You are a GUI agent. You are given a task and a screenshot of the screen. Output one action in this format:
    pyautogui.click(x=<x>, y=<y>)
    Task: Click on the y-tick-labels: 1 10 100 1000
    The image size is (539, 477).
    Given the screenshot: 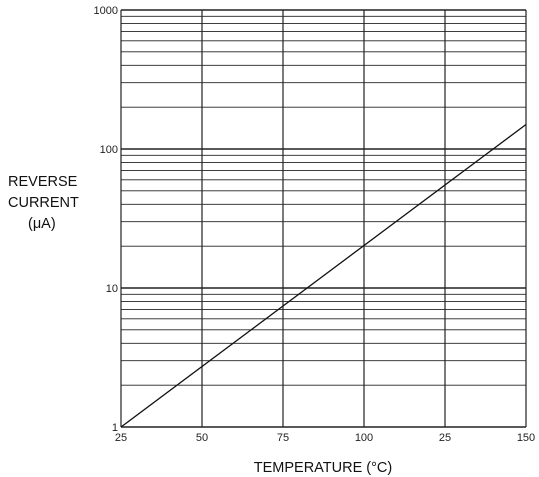 What is the action you would take?
    pyautogui.click(x=106, y=219)
    